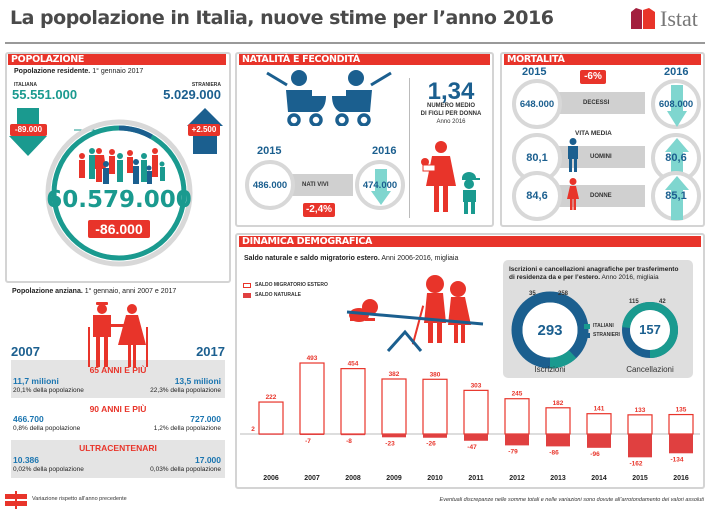 This screenshot has width=710, height=515. I want to click on decessi-to-value: 608.000, so click(676, 104).